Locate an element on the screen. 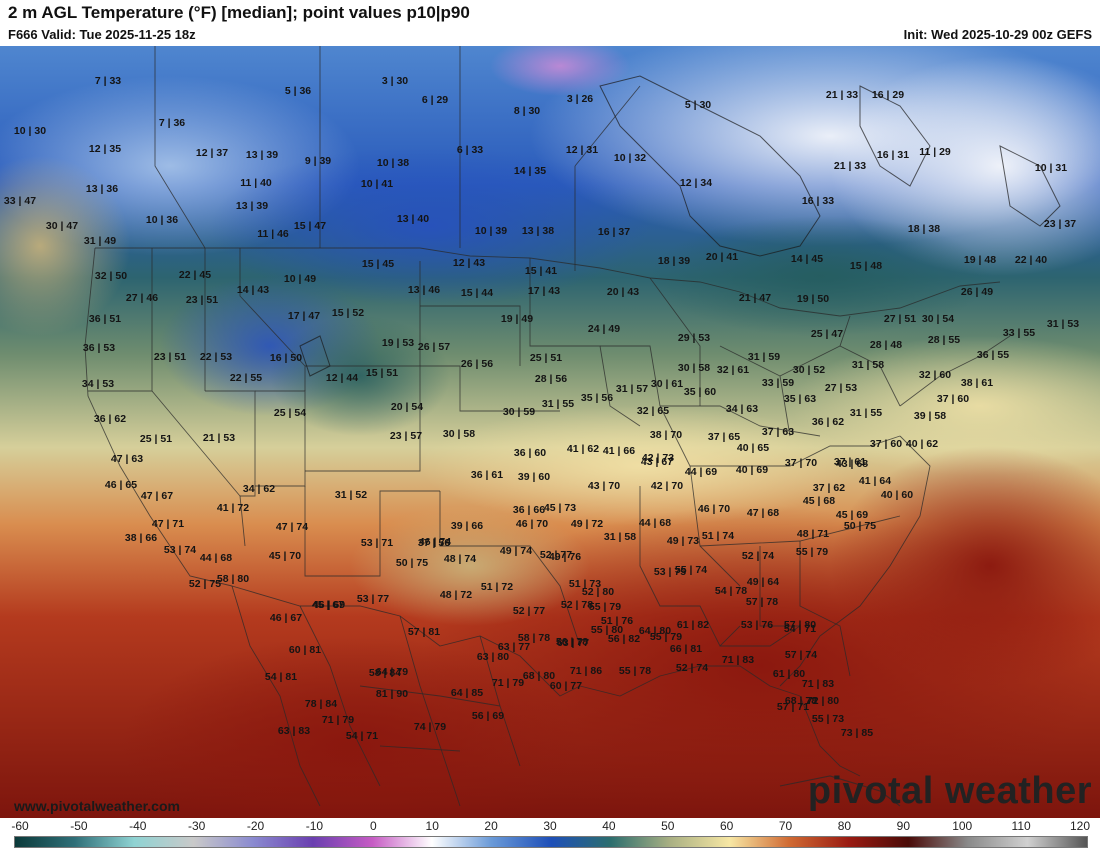 This screenshot has height=850, width=1100. point-value-label: 51 | 76 is located at coordinates (617, 621).